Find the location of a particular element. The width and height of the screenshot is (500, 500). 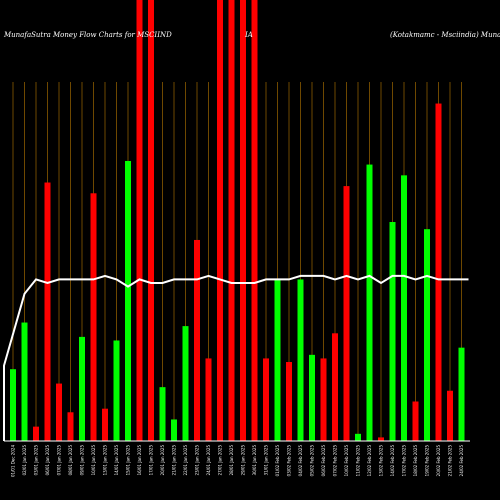

x-tick-label: 07/01 Jan 2025 is located at coordinates (59, 460).